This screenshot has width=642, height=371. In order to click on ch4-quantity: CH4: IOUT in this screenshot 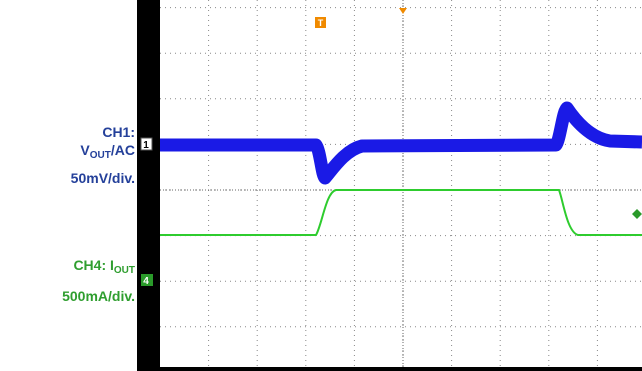, I will do `click(98, 266)`.